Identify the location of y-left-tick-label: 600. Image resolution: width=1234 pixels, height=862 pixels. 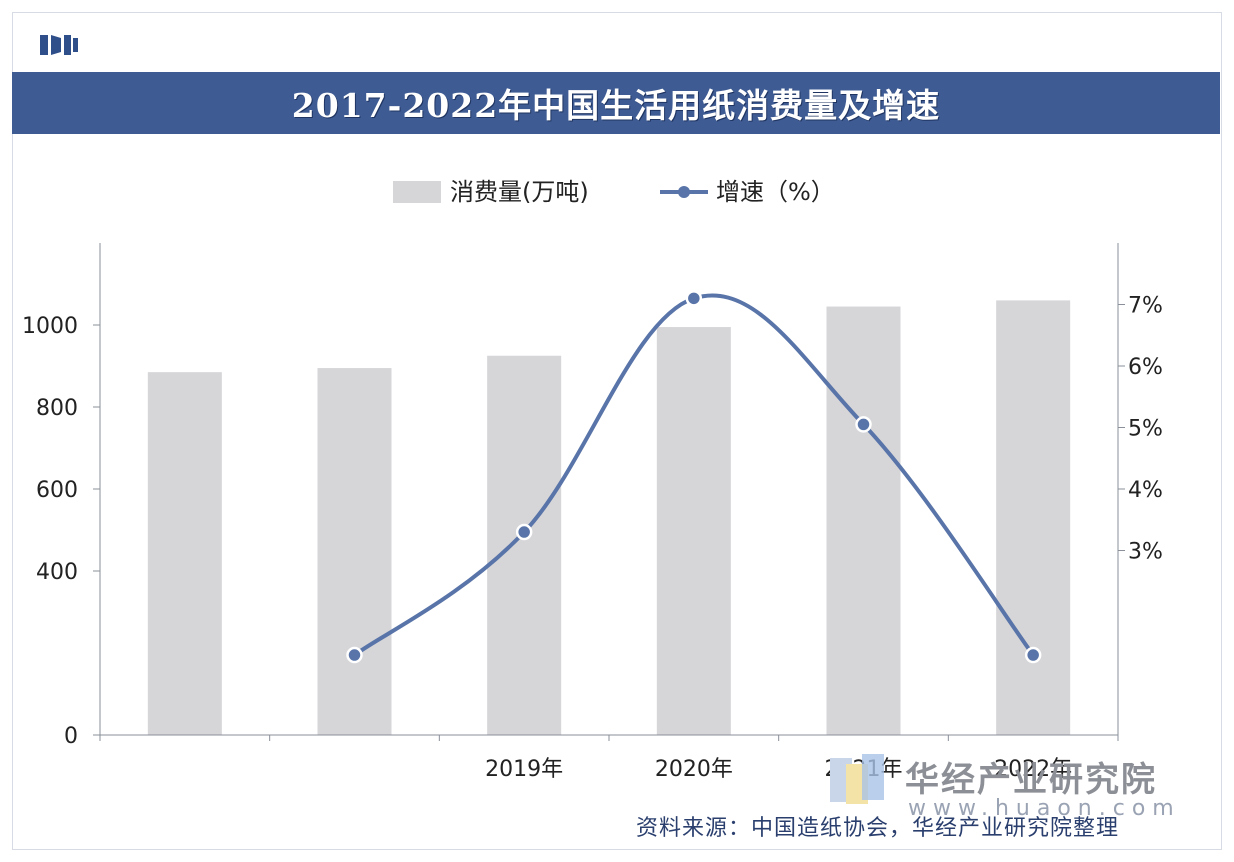
(57, 490).